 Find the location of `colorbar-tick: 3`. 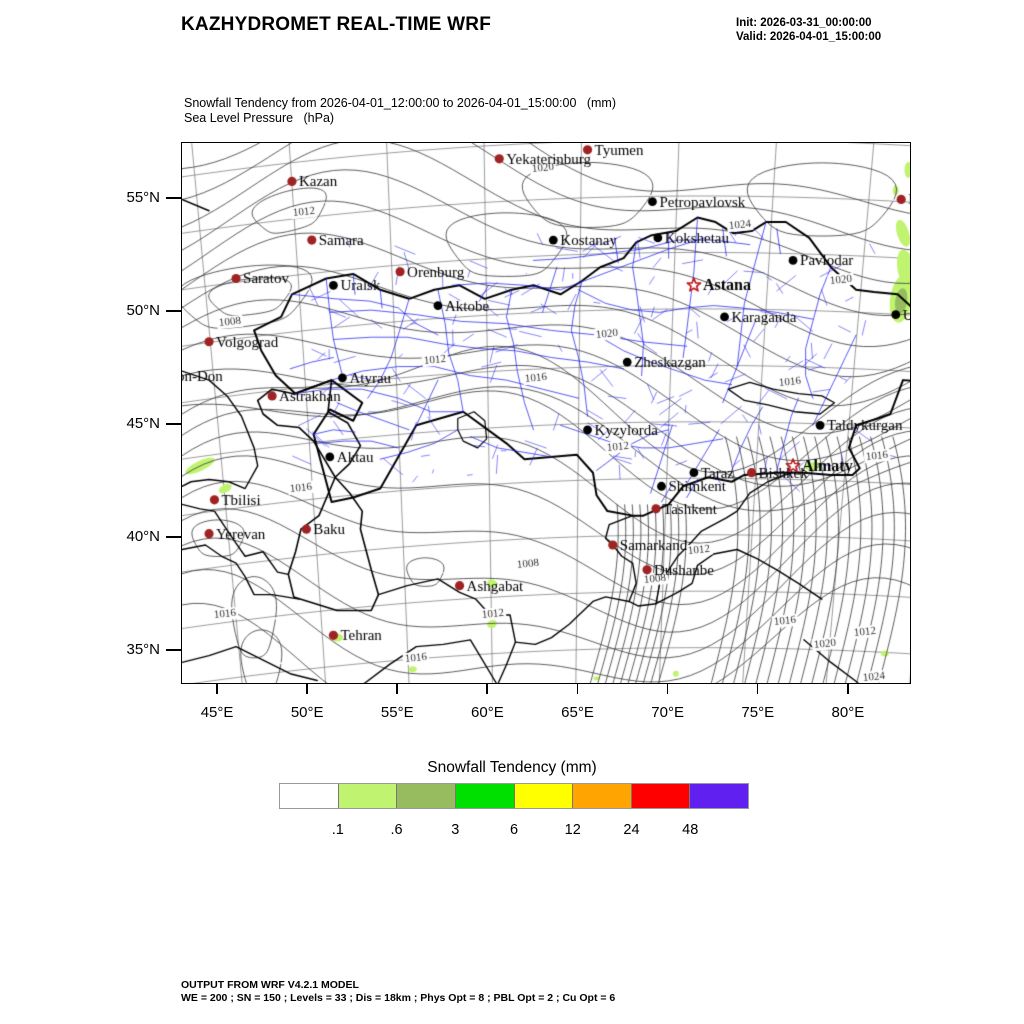

colorbar-tick: 3 is located at coordinates (455, 830).